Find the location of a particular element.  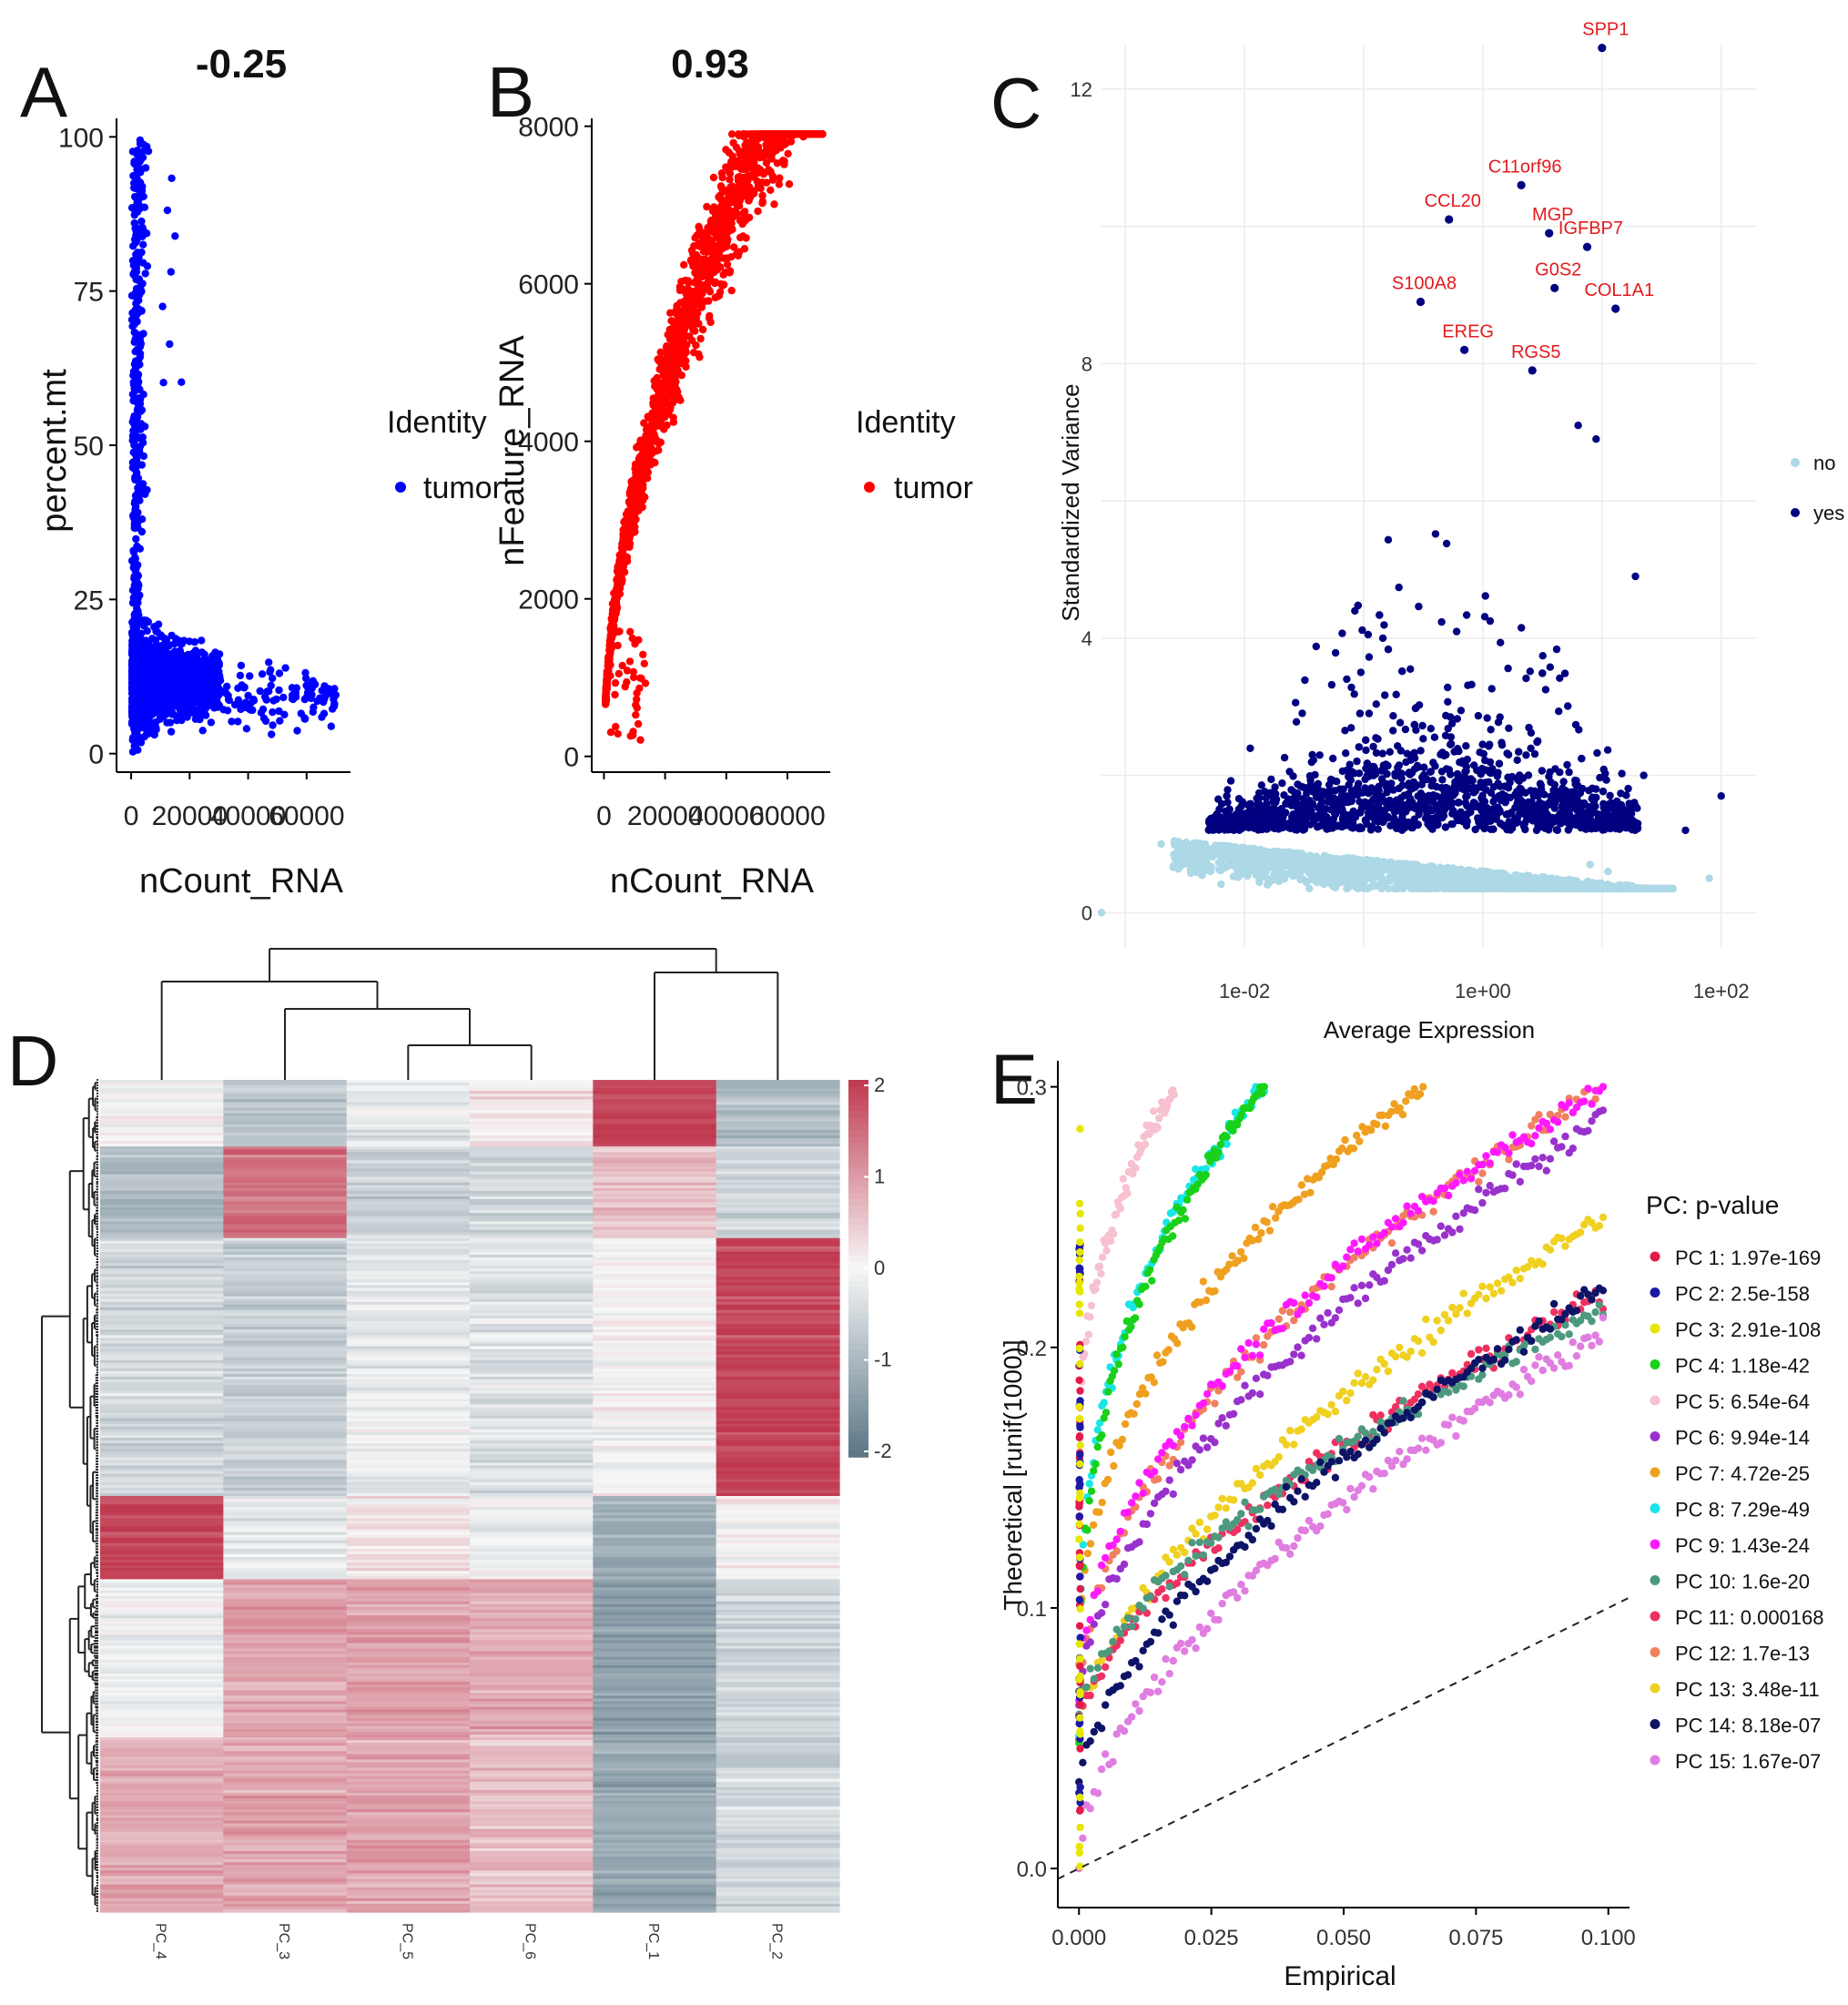

panel-a-legend-key is located at coordinates (400, 487).